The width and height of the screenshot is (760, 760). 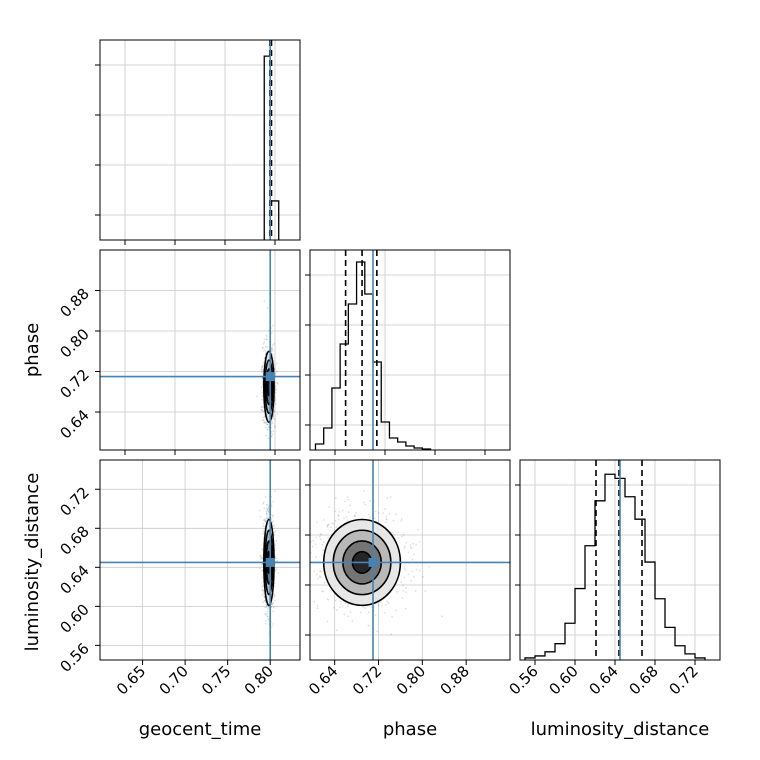 I want to click on x-tick-label: 0.56, so click(x=523, y=680).